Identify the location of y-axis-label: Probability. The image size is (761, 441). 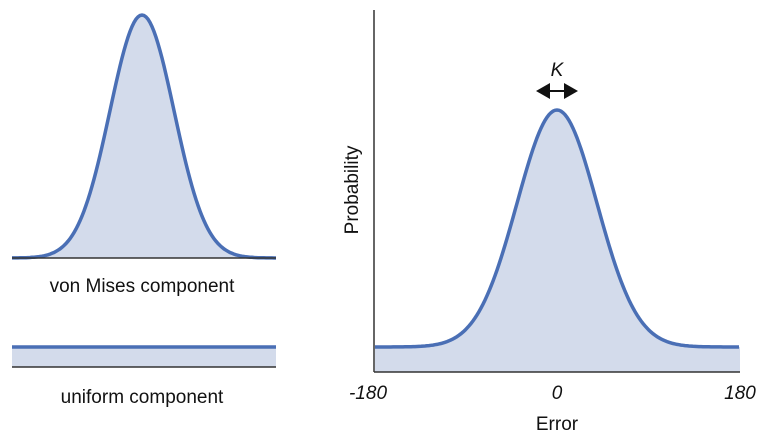
(352, 189).